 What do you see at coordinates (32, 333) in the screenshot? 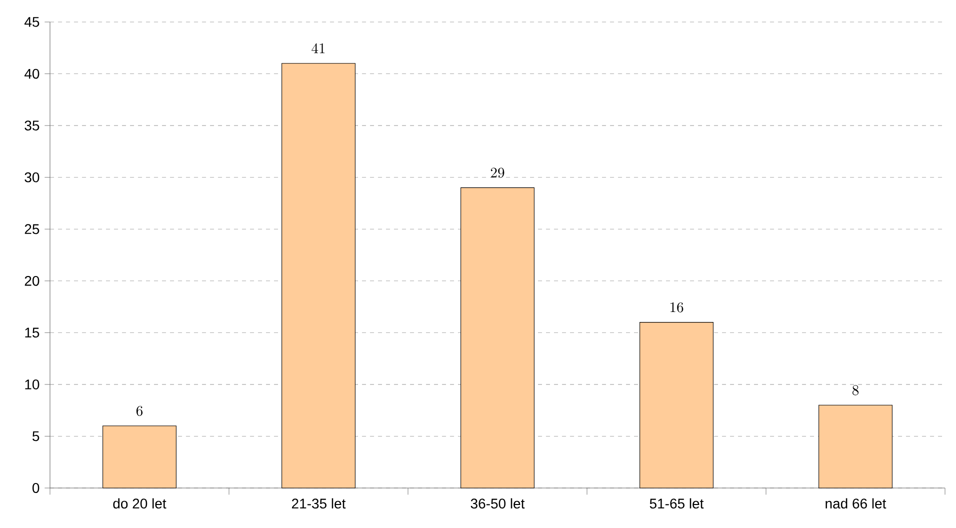
I see `y-tick-label: 15` at bounding box center [32, 333].